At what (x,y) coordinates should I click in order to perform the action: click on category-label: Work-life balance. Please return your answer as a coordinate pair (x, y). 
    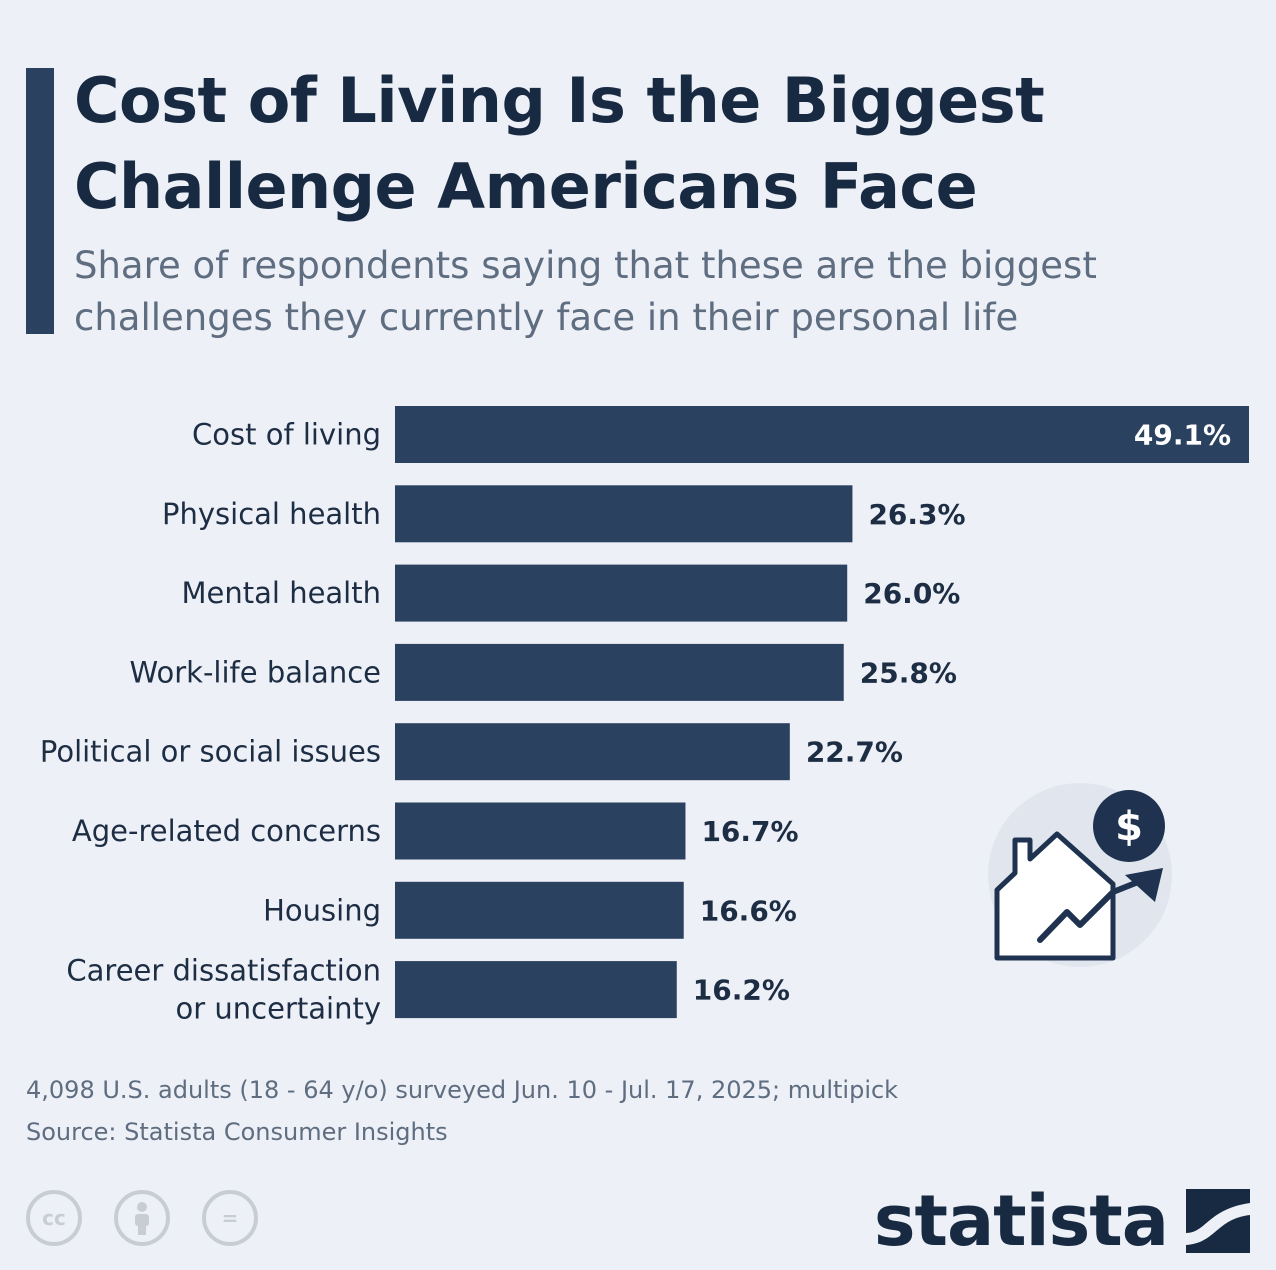
    Looking at the image, I should click on (255, 672).